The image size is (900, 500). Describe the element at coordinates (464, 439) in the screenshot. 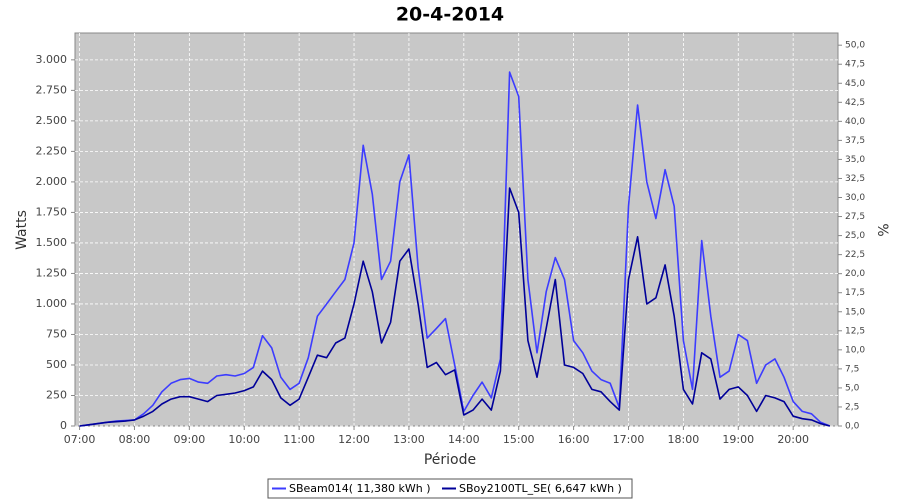

I see `x-tick-label: 14:00` at that location.